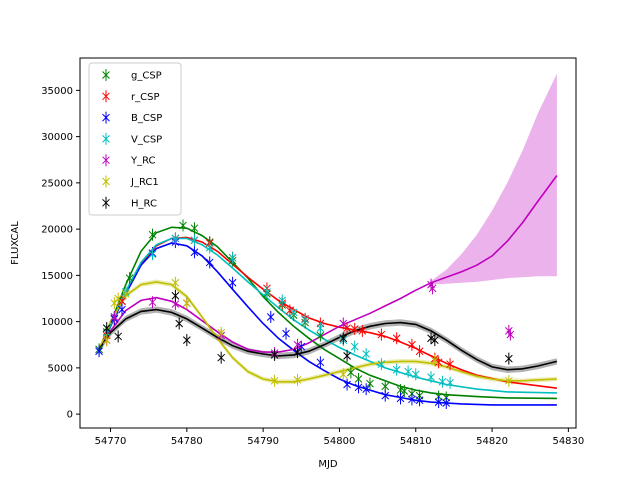  I want to click on legend-label: Y_RC, so click(143, 161).